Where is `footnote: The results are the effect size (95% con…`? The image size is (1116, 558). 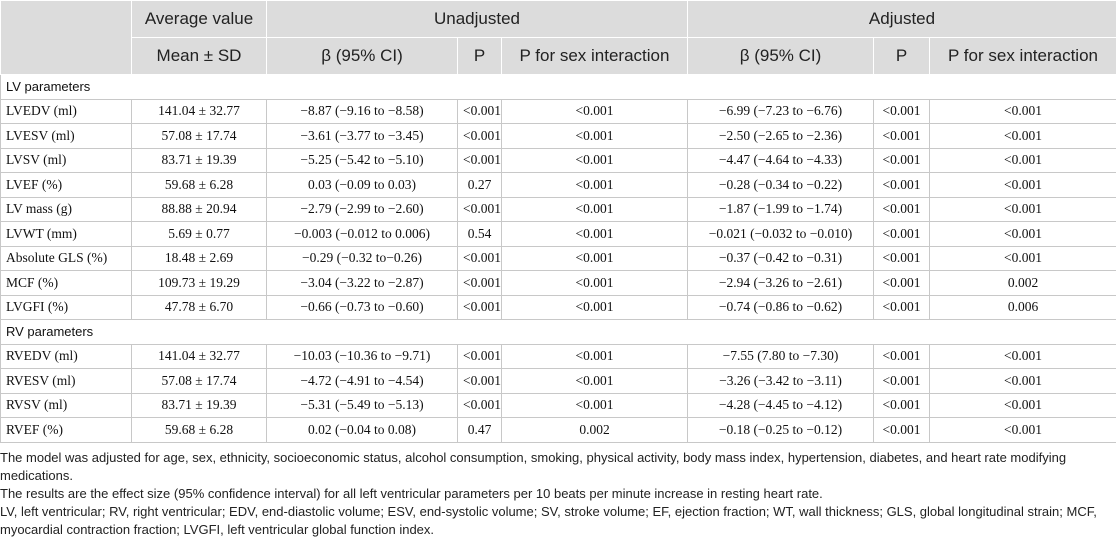 footnote: The results are the effect size (95% con… is located at coordinates (411, 493).